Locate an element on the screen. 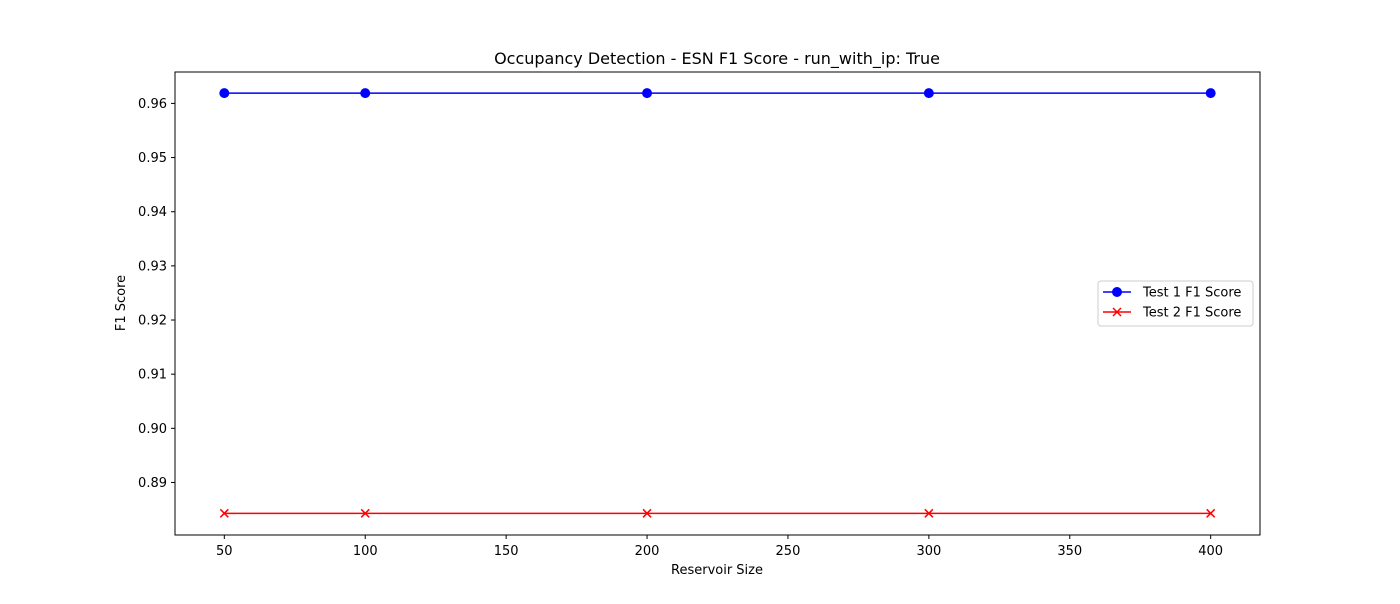 This screenshot has height=604, width=1400. y-axis-ticks: 0.89 0.90 0.91 0.92 0.93 0.94 0.95 0.96 is located at coordinates (156, 294).